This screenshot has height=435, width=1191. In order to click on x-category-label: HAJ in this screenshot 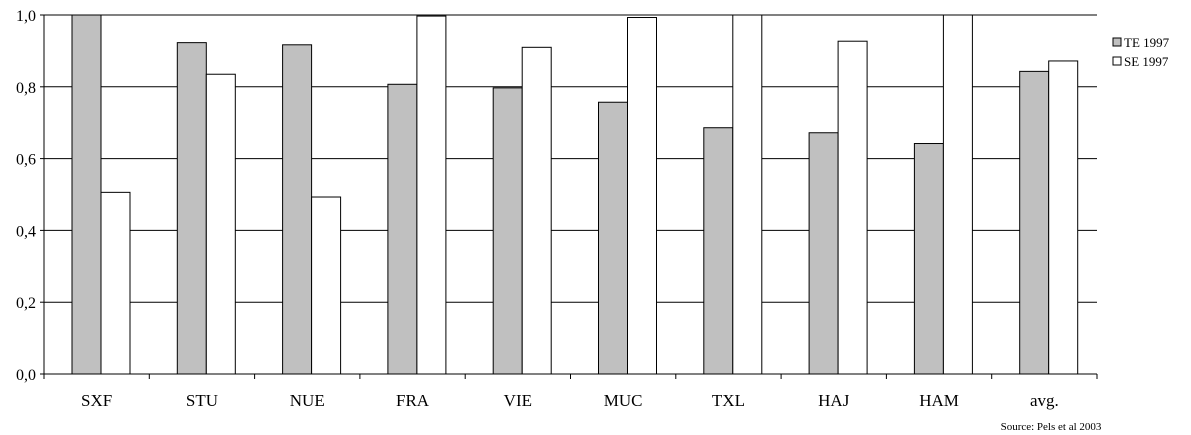, I will do `click(834, 400)`.